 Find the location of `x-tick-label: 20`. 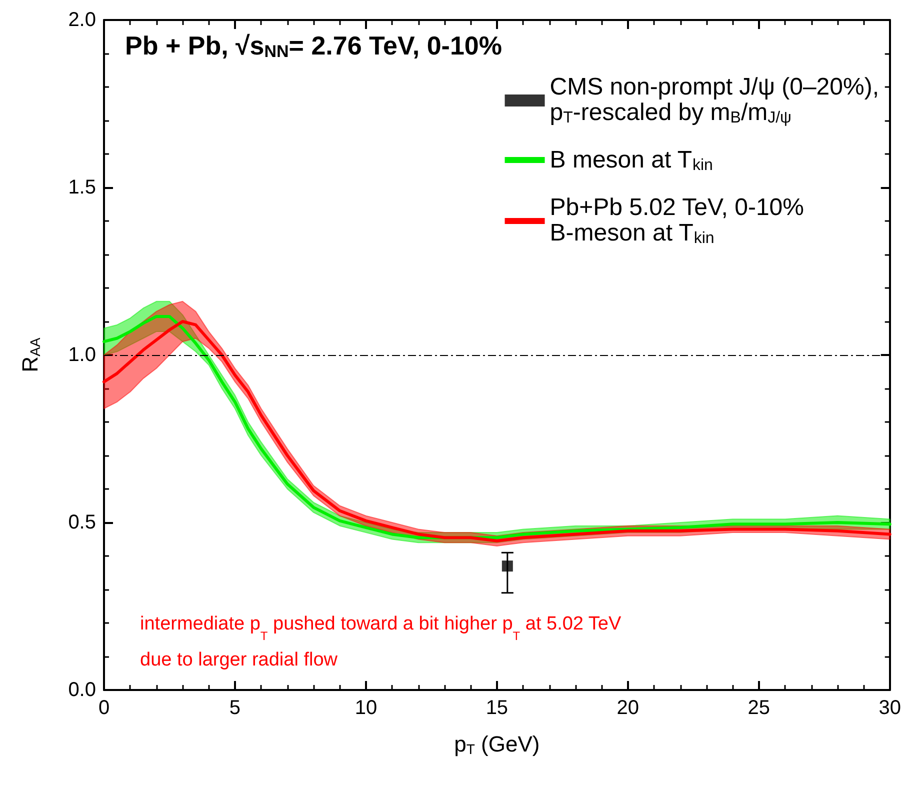

x-tick-label: 20 is located at coordinates (628, 708).